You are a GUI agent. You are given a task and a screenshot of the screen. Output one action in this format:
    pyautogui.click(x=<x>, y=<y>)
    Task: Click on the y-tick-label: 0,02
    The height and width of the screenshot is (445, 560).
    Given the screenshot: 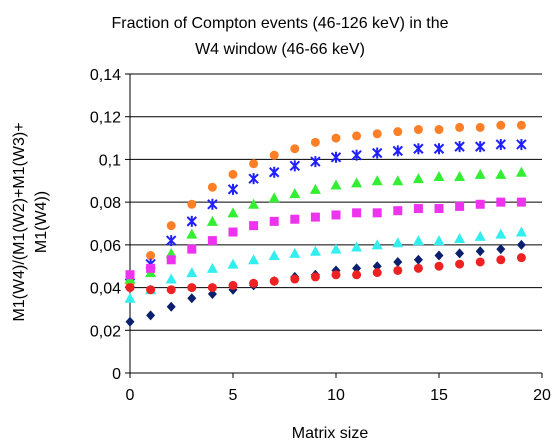 What is the action you would take?
    pyautogui.click(x=105, y=331)
    